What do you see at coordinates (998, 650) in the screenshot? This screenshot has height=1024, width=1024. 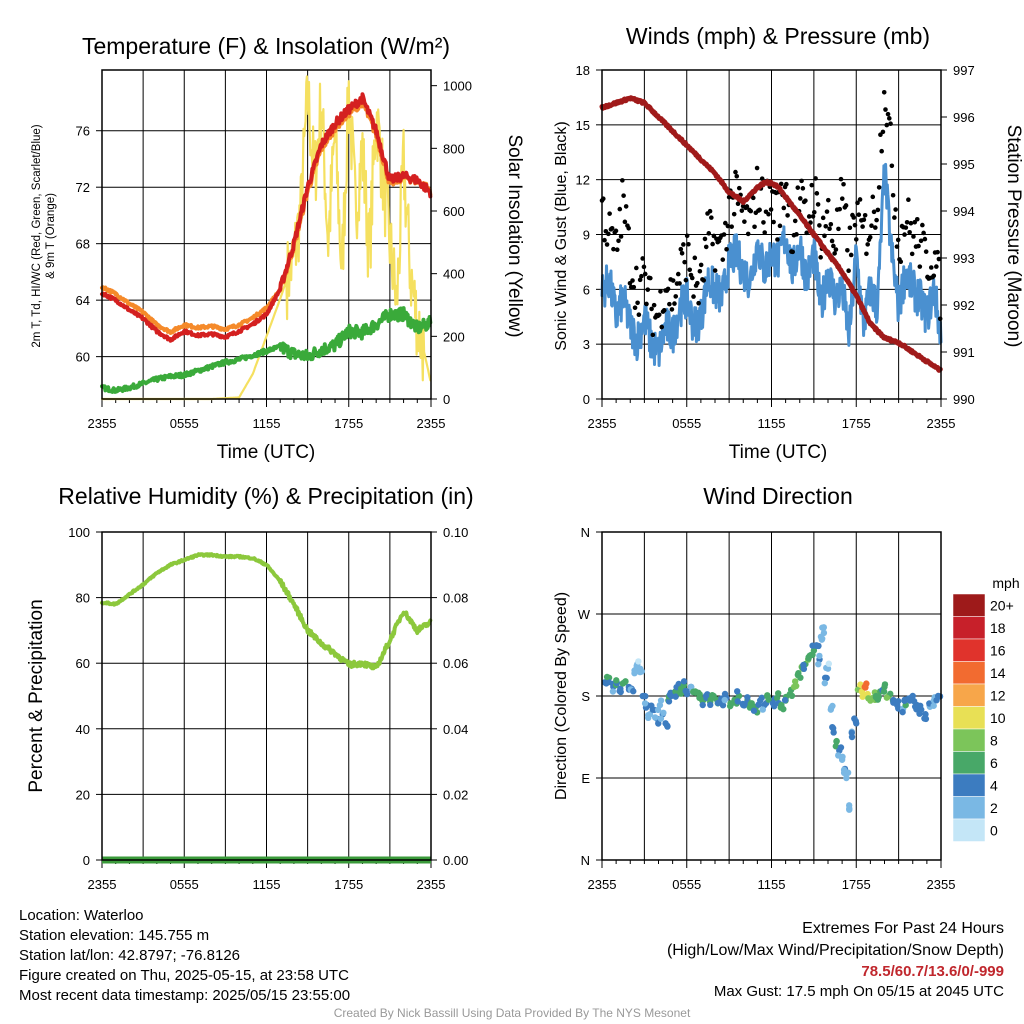 I see `colorbar-label: 16` at bounding box center [998, 650].